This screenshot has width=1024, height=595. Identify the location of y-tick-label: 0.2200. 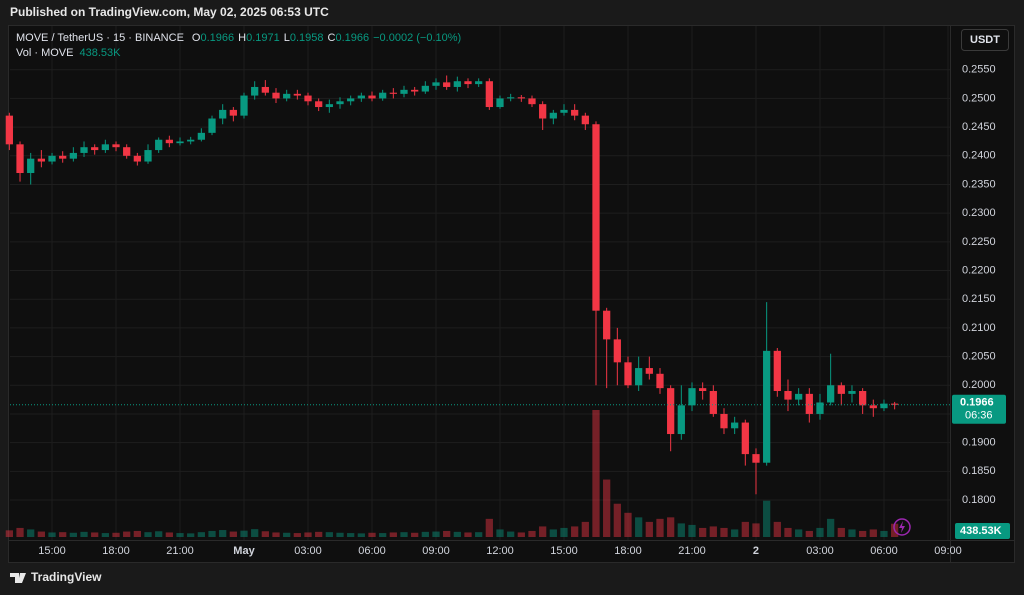
(979, 270).